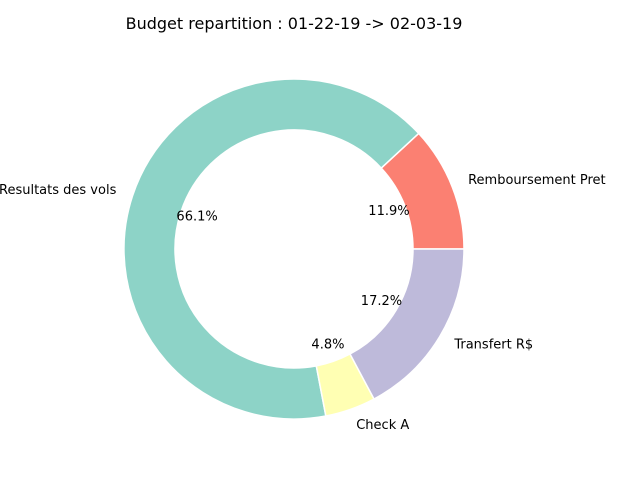 The width and height of the screenshot is (640, 480). Describe the element at coordinates (327, 345) in the screenshot. I see `slice-percent-check-a: 4.8%` at that location.